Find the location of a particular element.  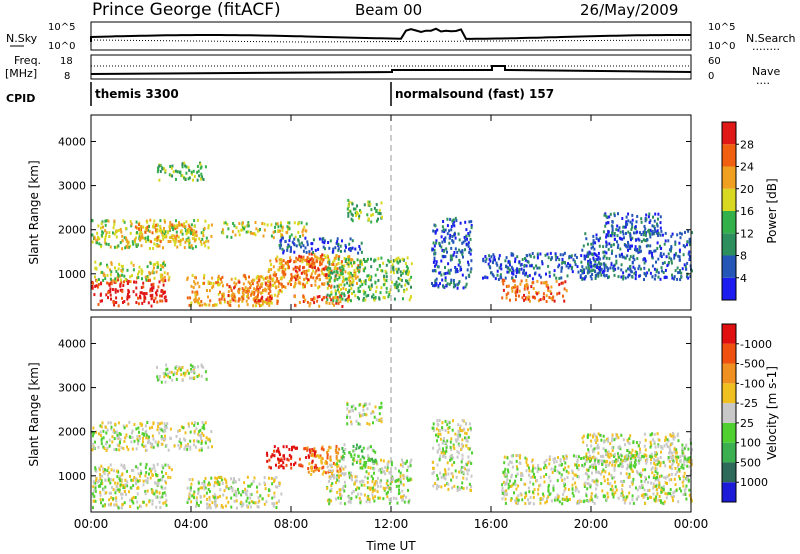

colorbar-segment is located at coordinates (729, 155).